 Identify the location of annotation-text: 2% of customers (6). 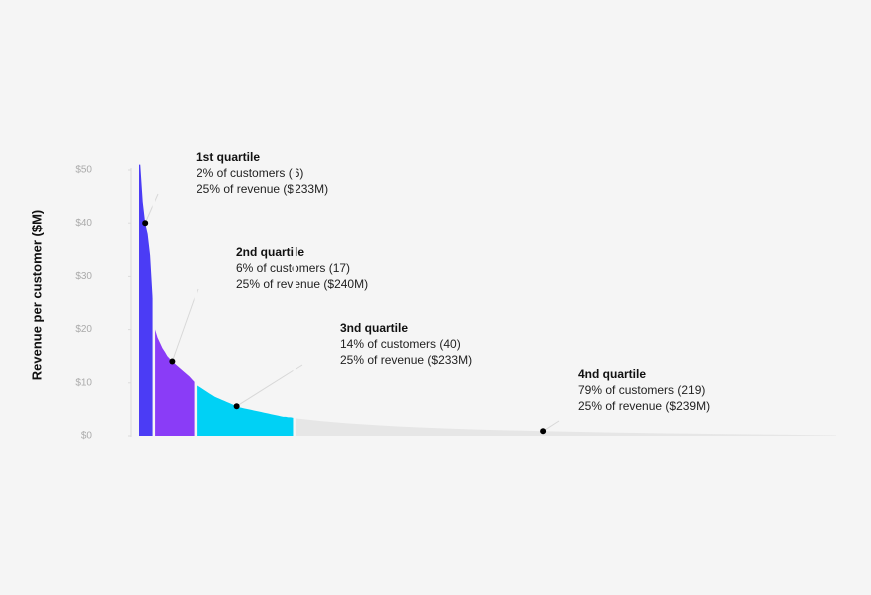
(249, 173).